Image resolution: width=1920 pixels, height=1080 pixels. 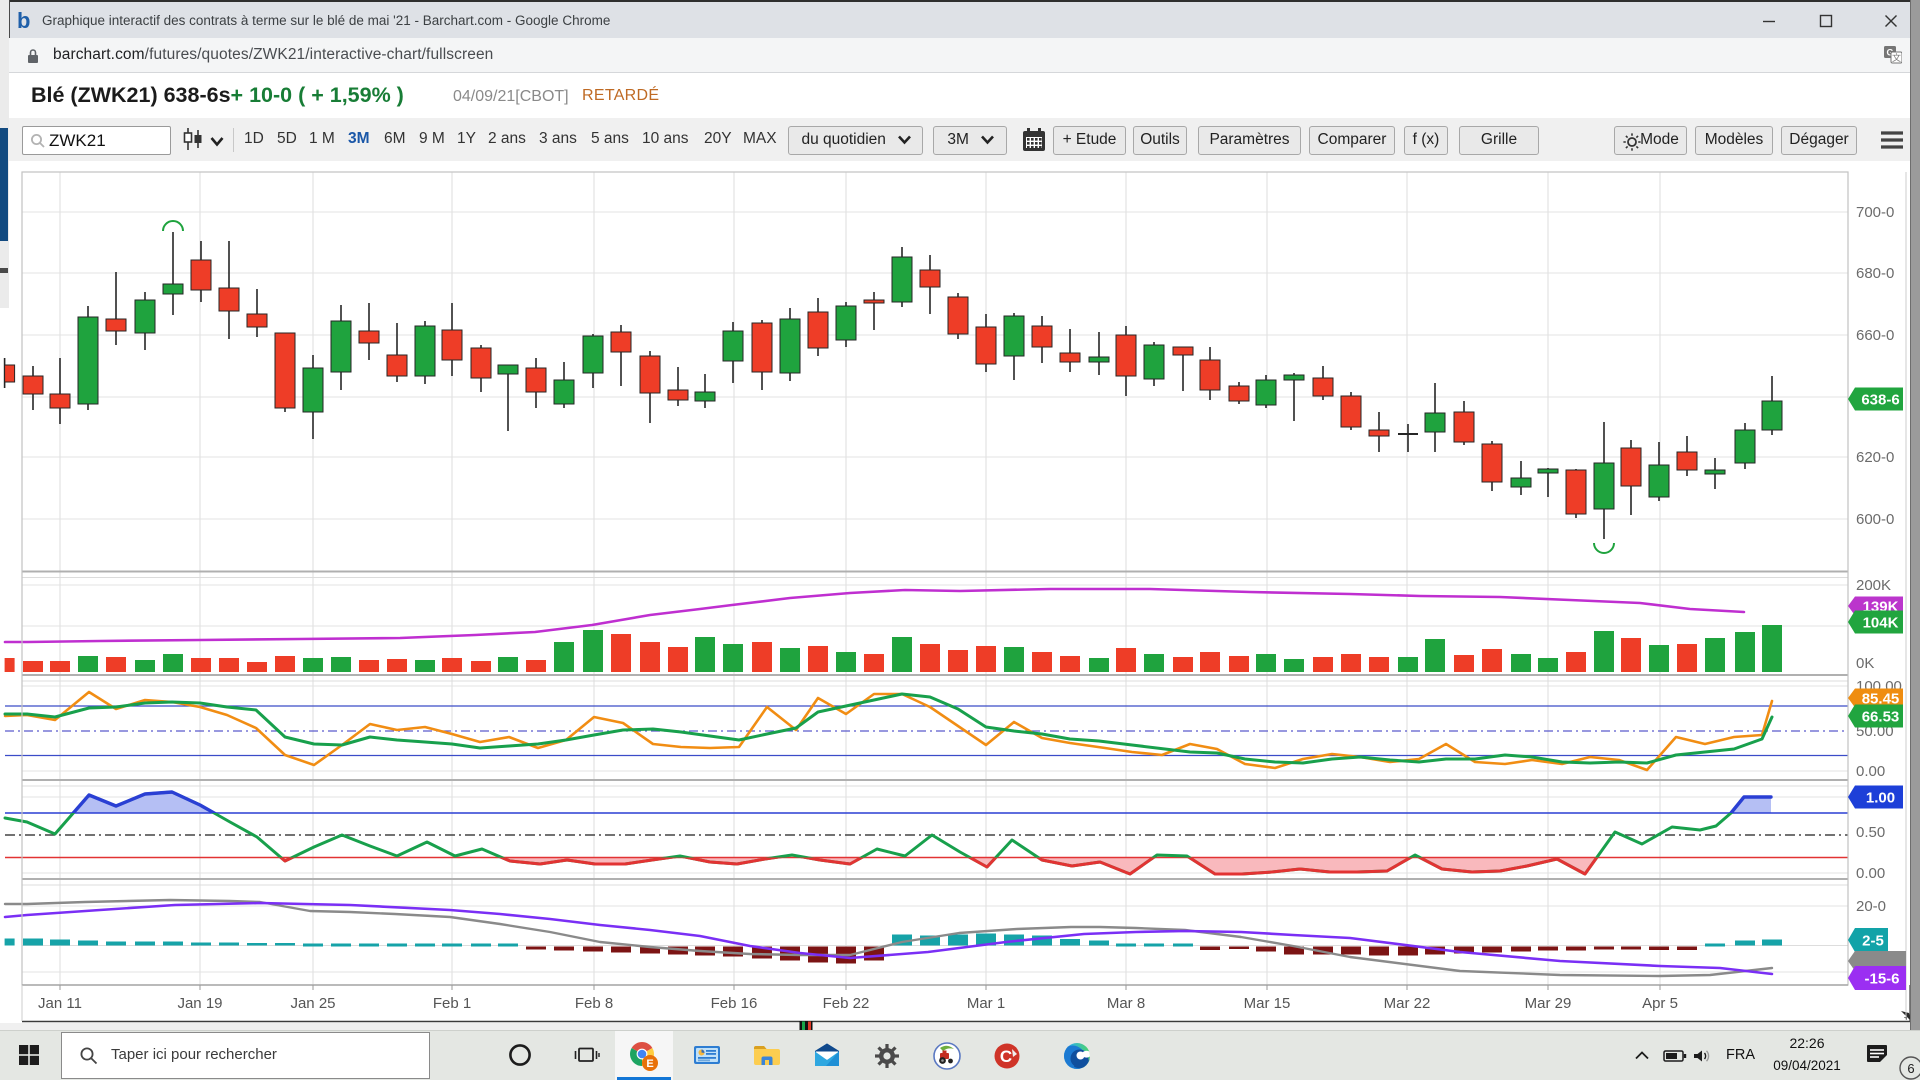 I want to click on svg-text: Mar 29, so click(x=1548, y=1003).